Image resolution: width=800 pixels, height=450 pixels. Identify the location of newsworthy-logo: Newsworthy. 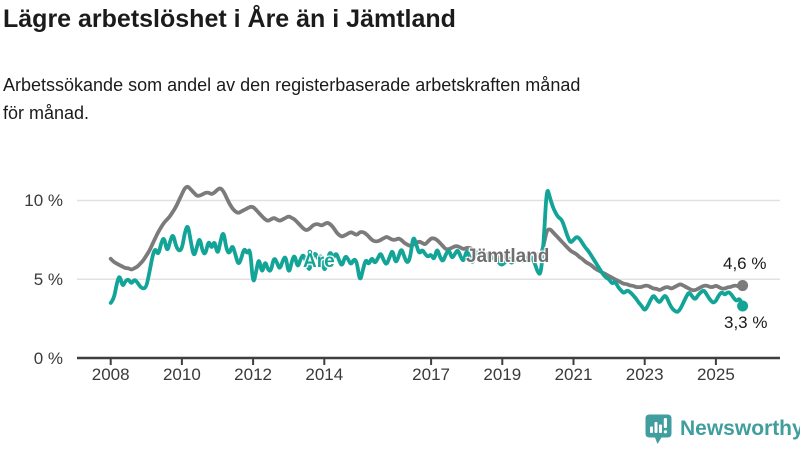
(722, 432).